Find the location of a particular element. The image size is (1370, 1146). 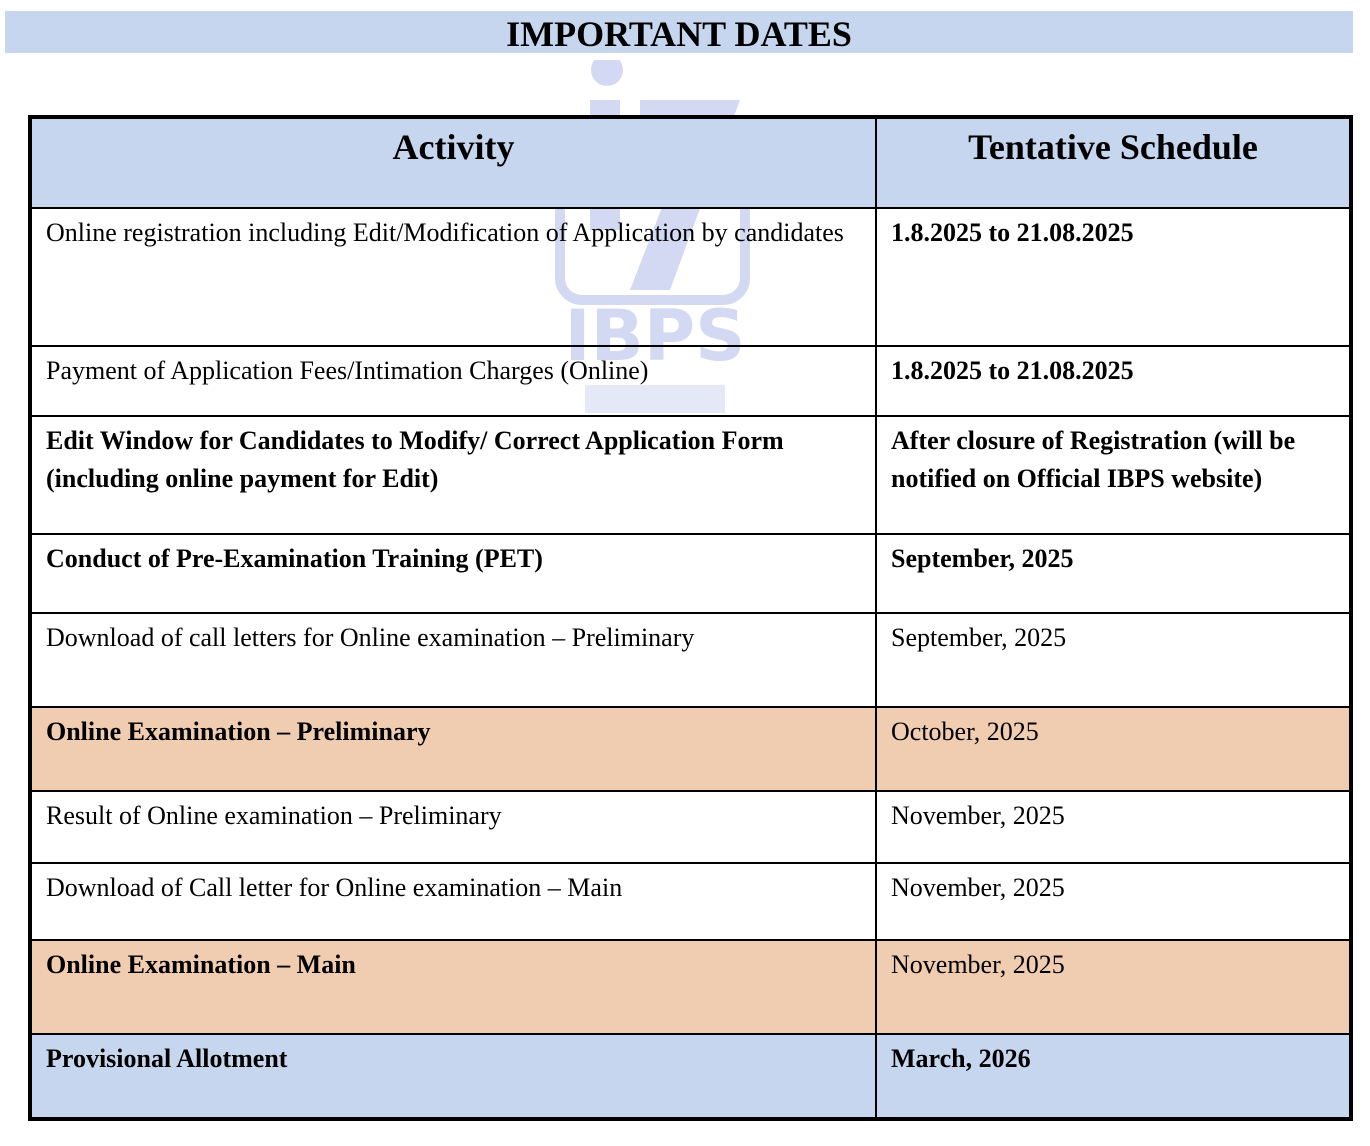

schedule-cell: March, 2026 is located at coordinates (1113, 1076).